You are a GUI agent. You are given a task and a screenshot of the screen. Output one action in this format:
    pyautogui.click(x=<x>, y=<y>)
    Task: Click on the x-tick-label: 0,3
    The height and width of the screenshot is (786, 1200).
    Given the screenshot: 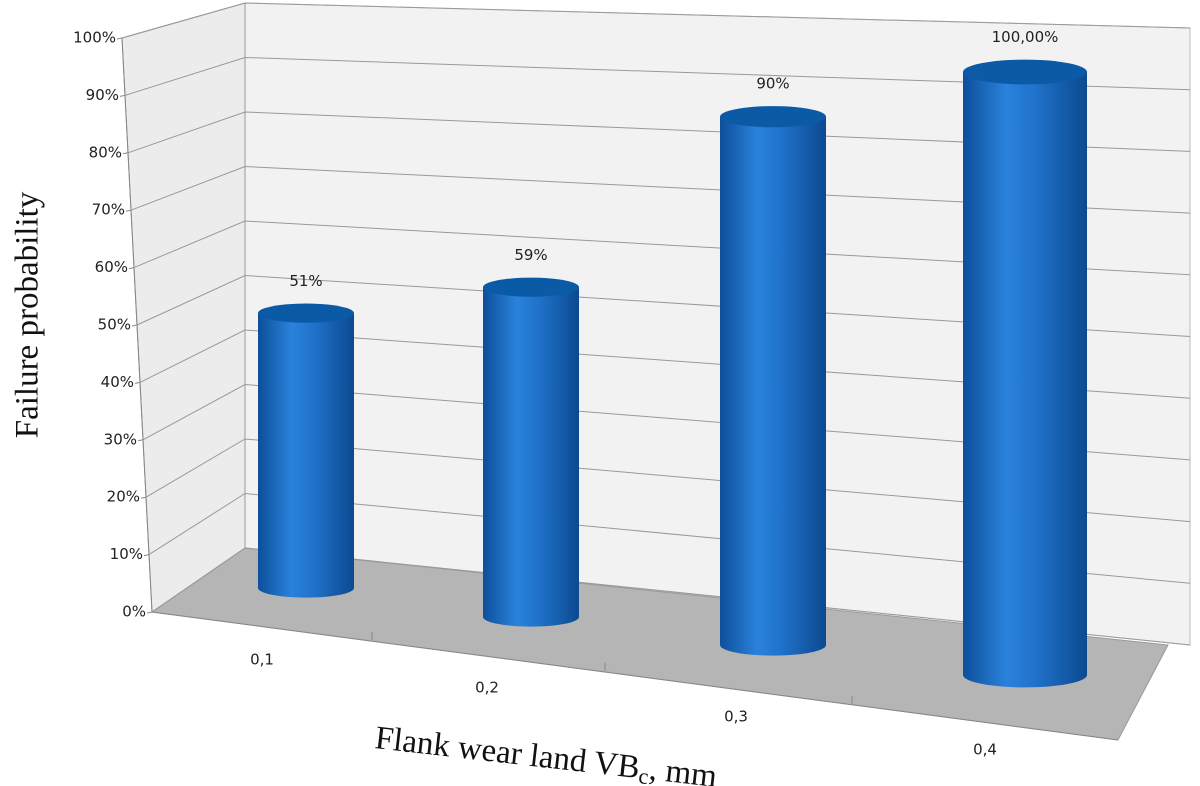 What is the action you would take?
    pyautogui.click(x=736, y=717)
    